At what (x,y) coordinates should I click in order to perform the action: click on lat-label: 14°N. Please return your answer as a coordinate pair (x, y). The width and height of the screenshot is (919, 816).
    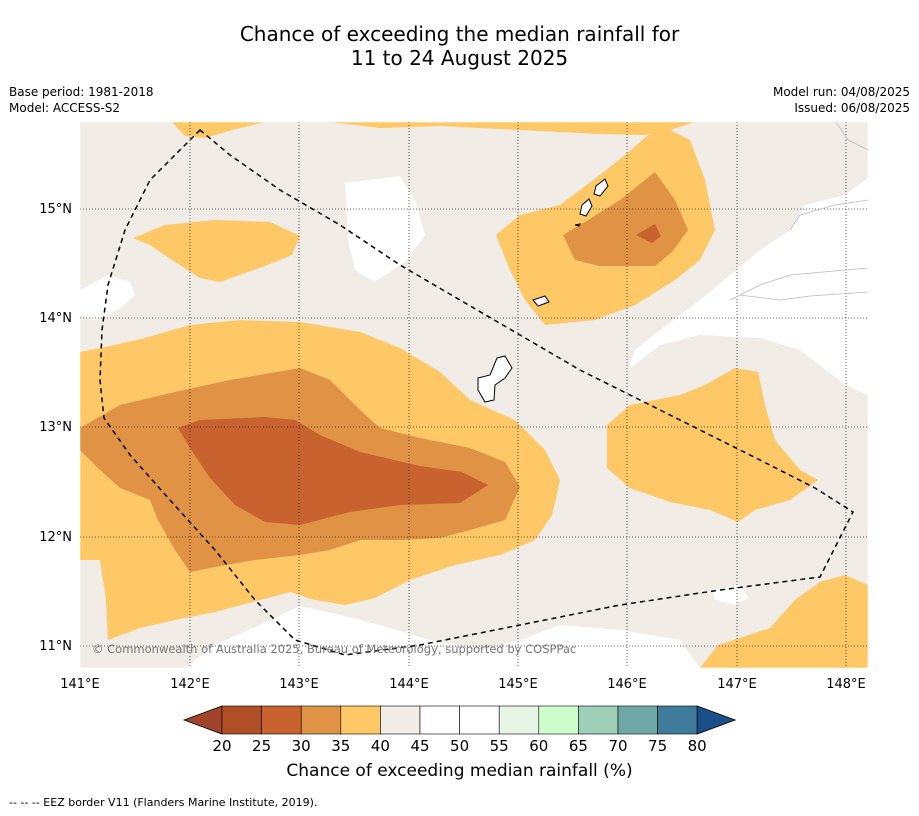
    Looking at the image, I should click on (55, 318).